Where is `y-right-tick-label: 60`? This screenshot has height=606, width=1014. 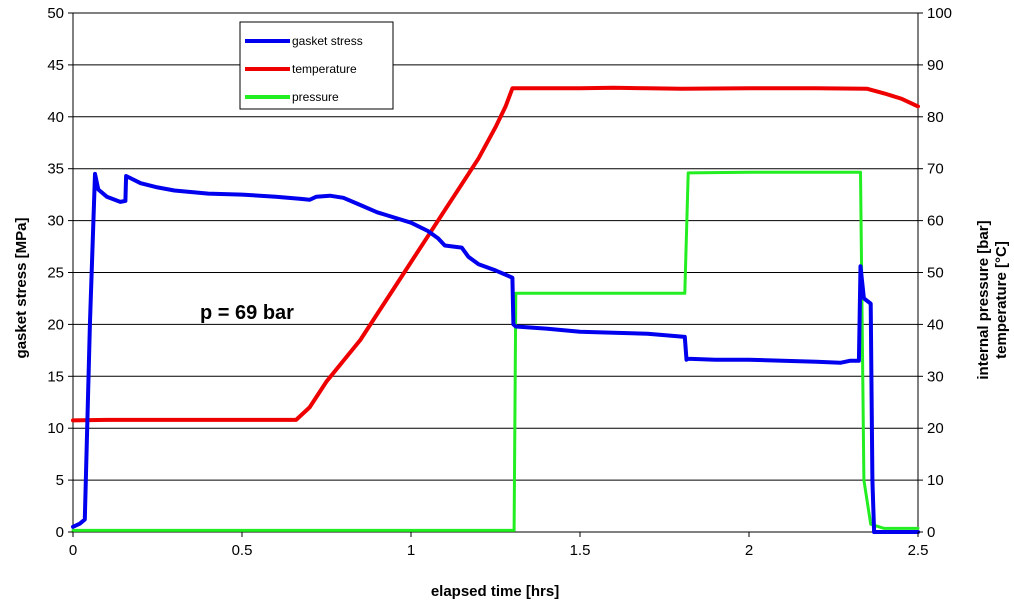 y-right-tick-label: 60 is located at coordinates (935, 221).